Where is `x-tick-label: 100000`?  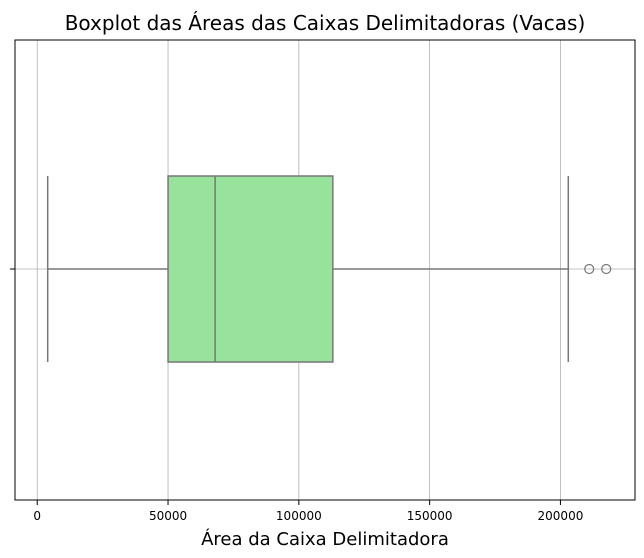 x-tick-label: 100000 is located at coordinates (299, 516).